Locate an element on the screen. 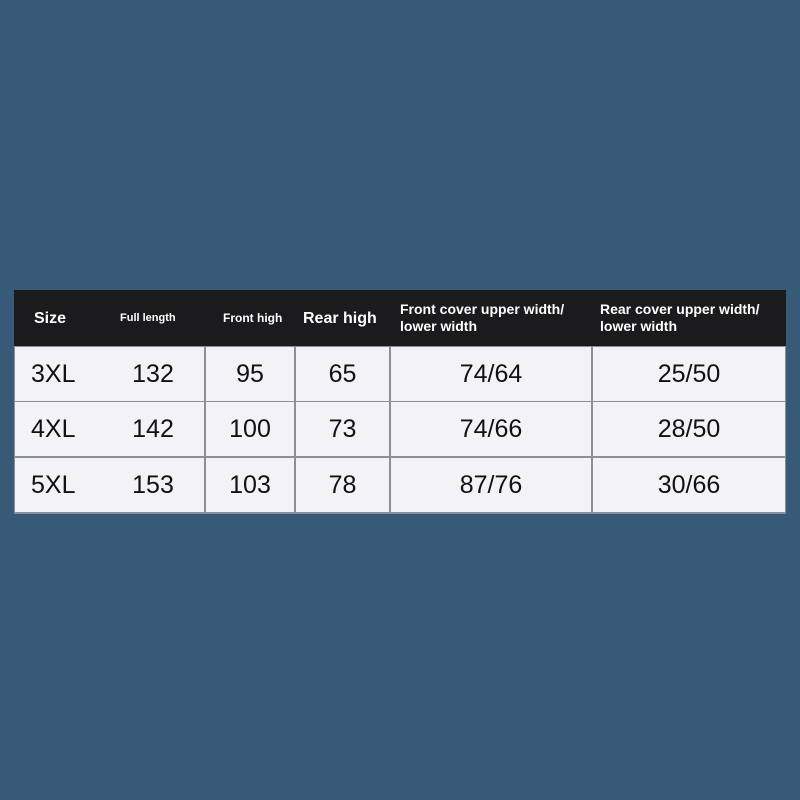  table-cell: 78 is located at coordinates (342, 485).